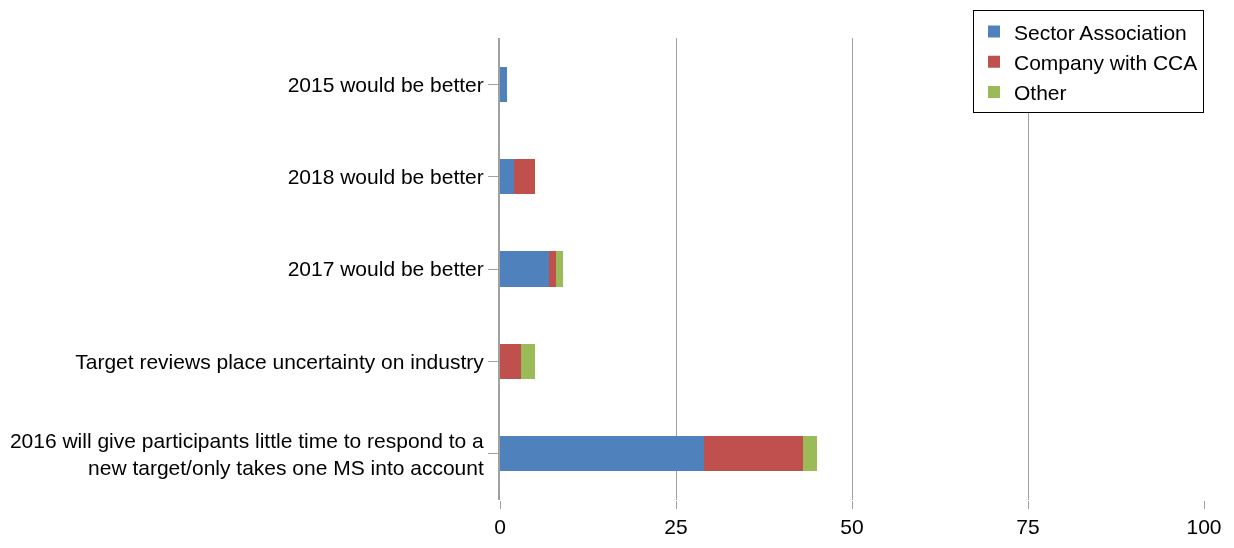 This screenshot has width=1234, height=548. I want to click on legend-label: Sector Association, so click(1100, 32).